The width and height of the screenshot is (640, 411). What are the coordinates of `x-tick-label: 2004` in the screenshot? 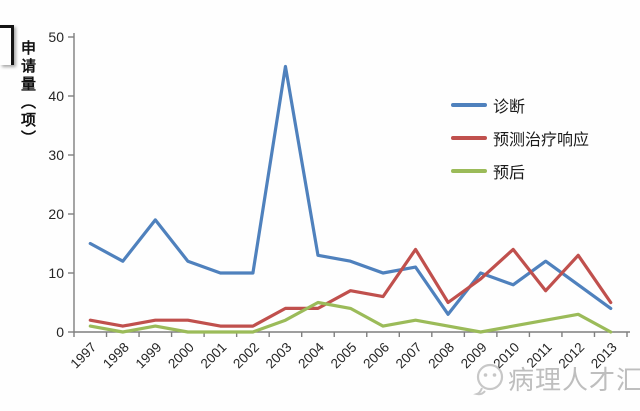 It's located at (311, 355).